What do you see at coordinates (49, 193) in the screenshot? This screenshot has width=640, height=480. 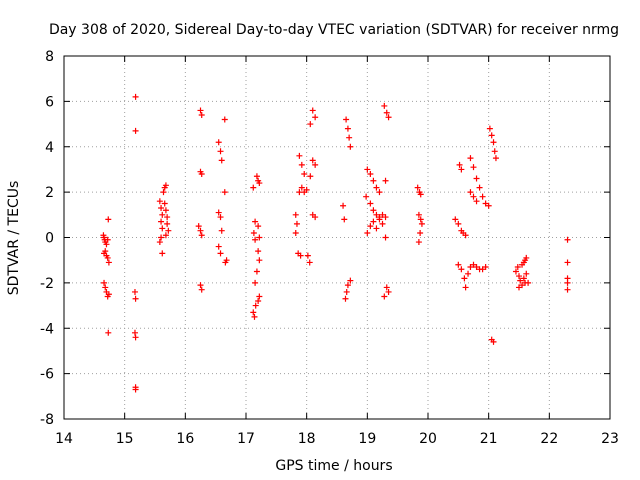 I see `y-tick-label: 2` at bounding box center [49, 193].